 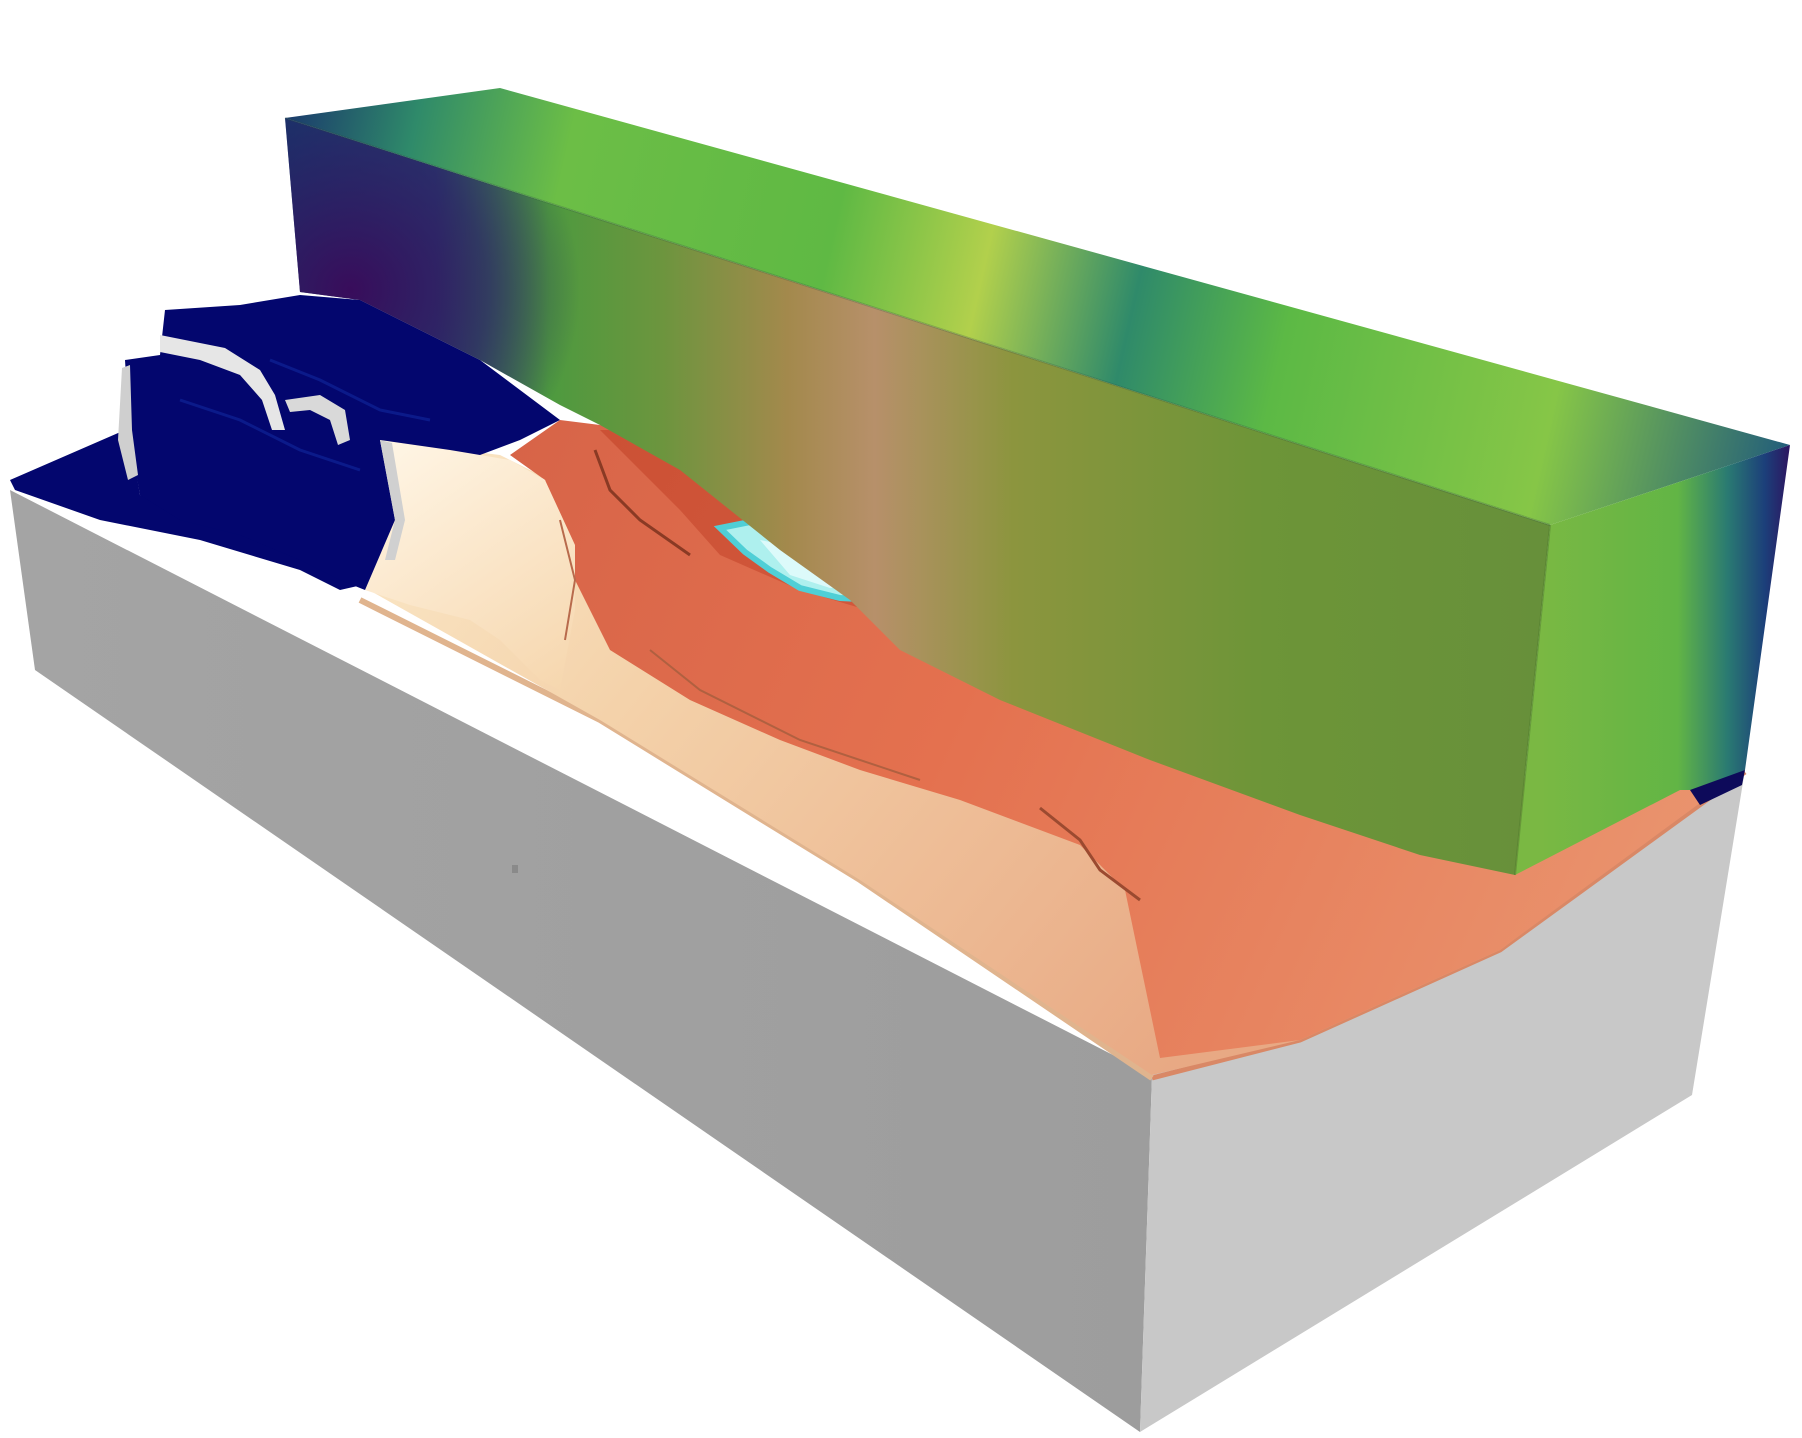 I want to click on field-end-face, so click(x=1652, y=660).